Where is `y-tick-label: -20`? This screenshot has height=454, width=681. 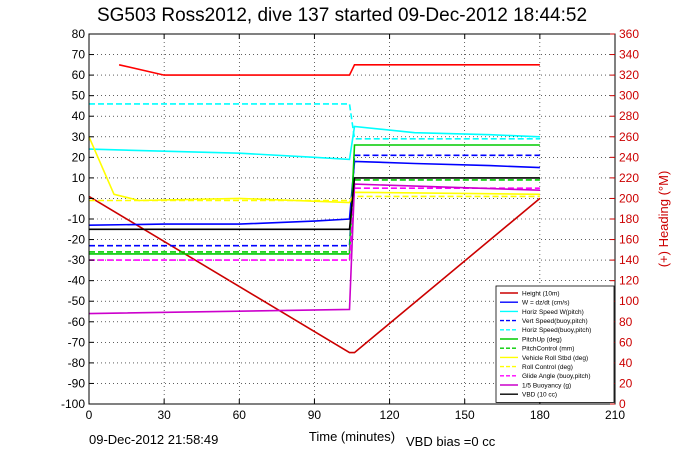
y-tick-label: -20 is located at coordinates (77, 240).